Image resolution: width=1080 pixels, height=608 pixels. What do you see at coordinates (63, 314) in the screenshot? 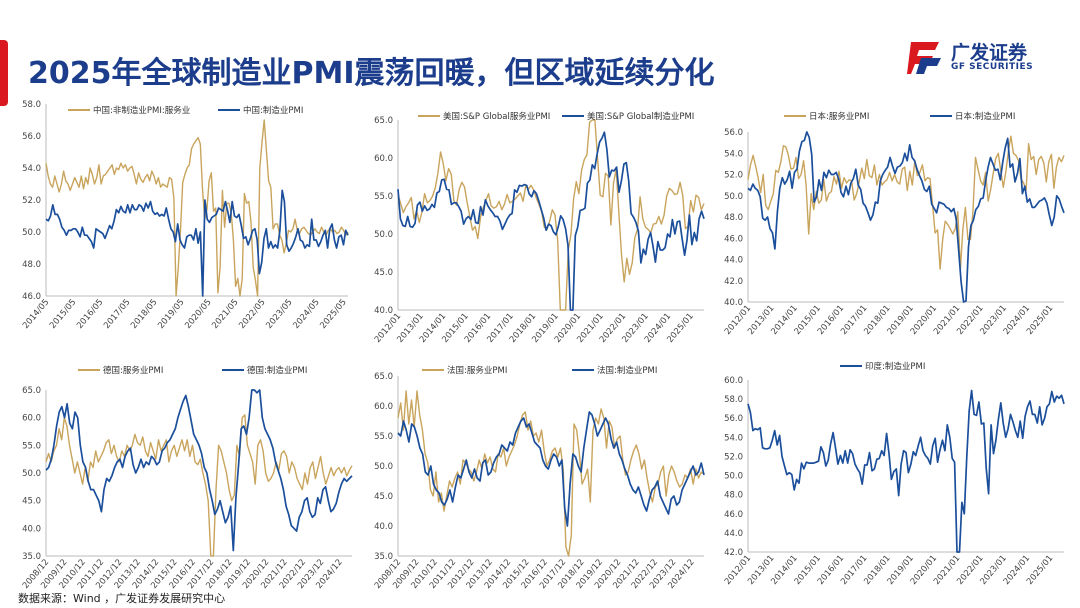
I see `x-tick-label: 2015/05` at bounding box center [63, 314].